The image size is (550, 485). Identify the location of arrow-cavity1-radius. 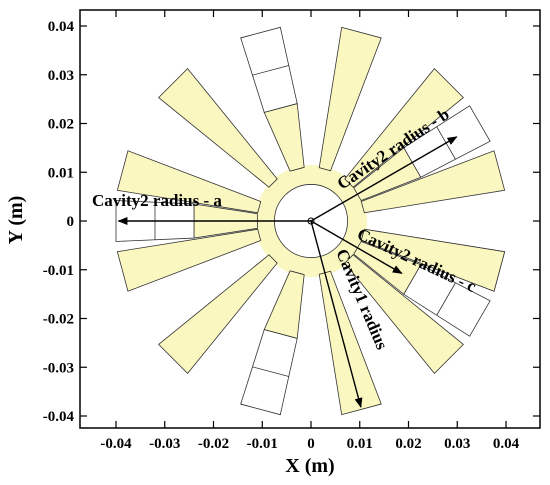
(336, 314).